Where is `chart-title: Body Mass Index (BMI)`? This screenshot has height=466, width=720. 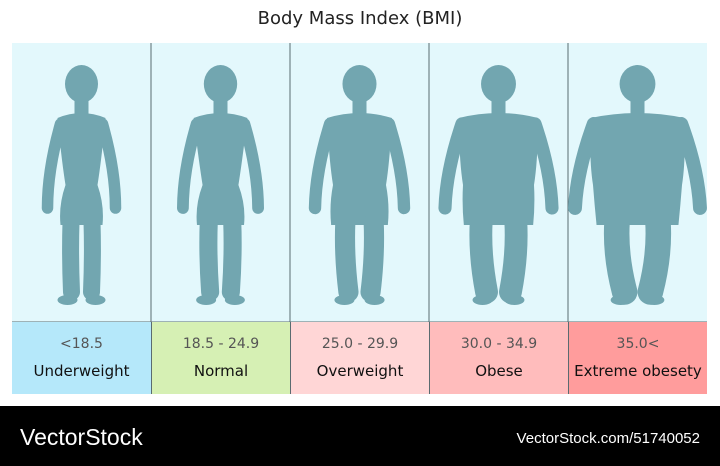
chart-title: Body Mass Index (BMI) is located at coordinates (360, 18).